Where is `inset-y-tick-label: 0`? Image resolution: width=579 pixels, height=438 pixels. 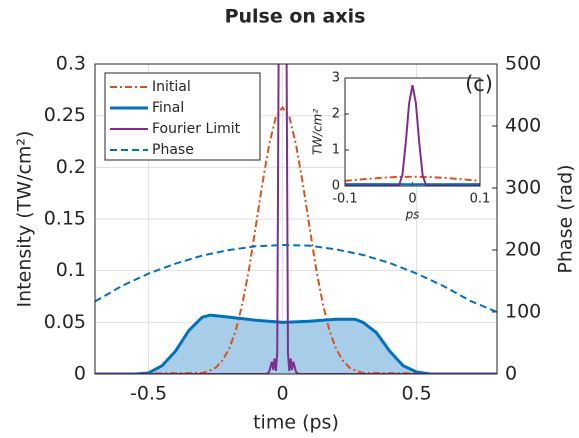
inset-y-tick-label: 0 is located at coordinates (336, 186).